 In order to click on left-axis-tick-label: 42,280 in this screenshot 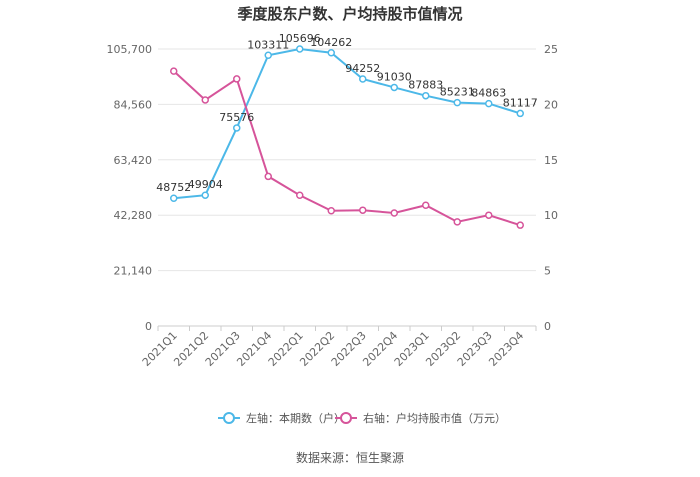, I will do `click(133, 215)`.